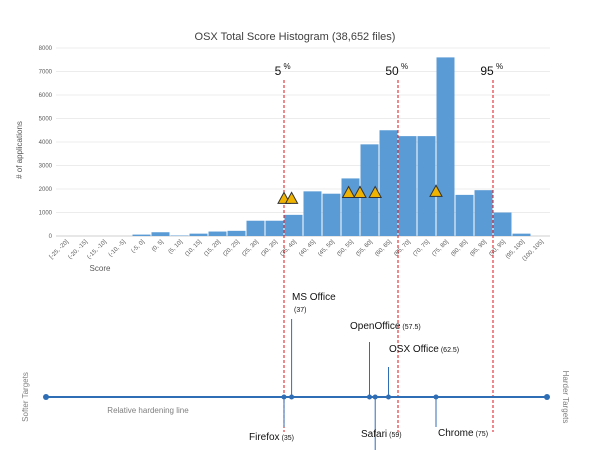 This screenshot has width=600, height=450. I want to click on y-tick-label: 2000, so click(46, 190).